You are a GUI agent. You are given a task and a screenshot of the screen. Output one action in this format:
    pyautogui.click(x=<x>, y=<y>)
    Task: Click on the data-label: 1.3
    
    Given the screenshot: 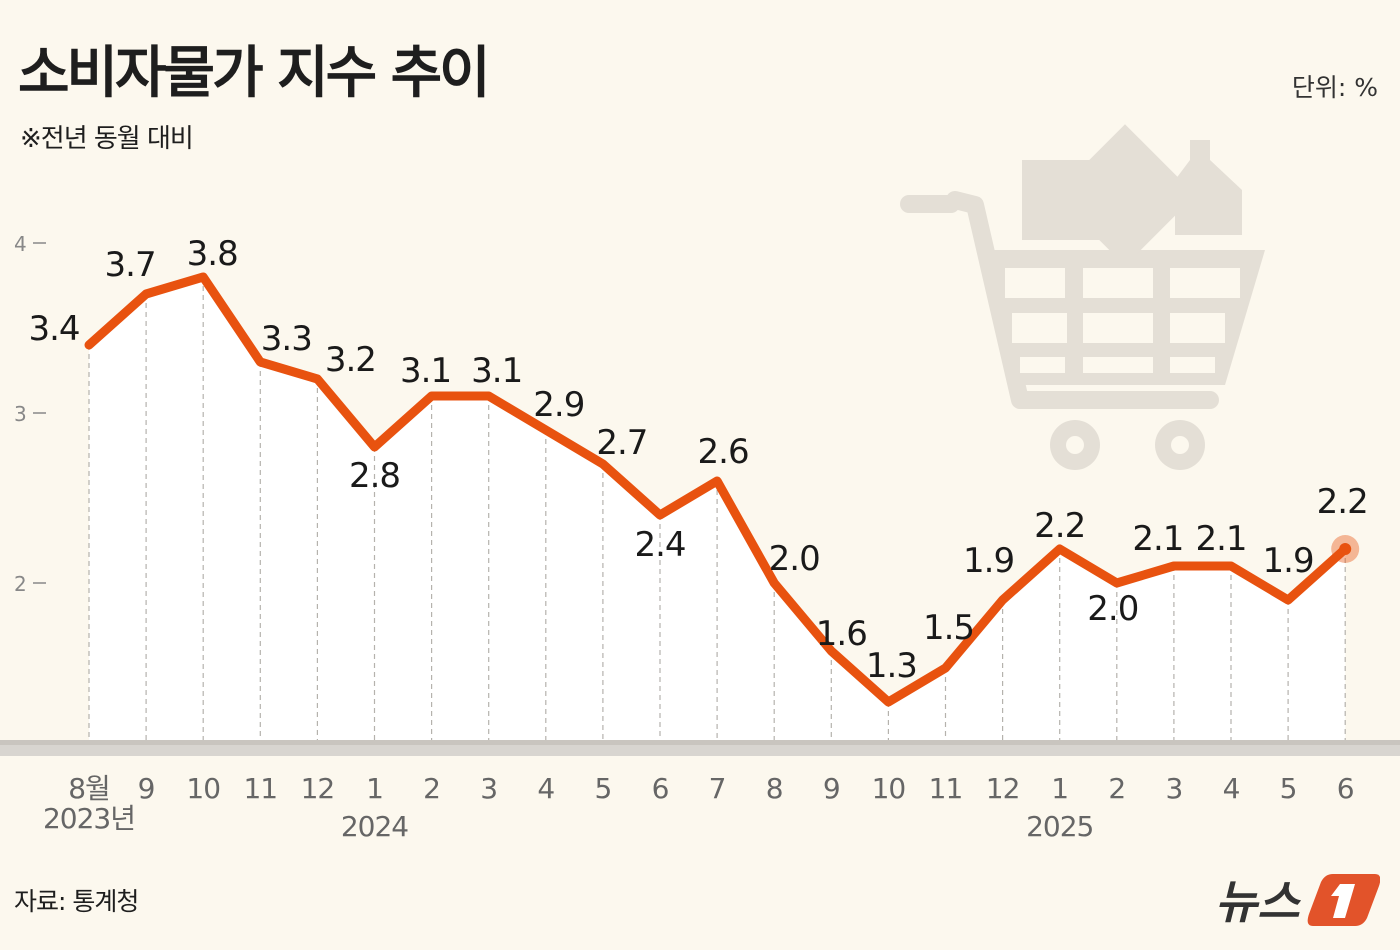 What is the action you would take?
    pyautogui.click(x=891, y=666)
    